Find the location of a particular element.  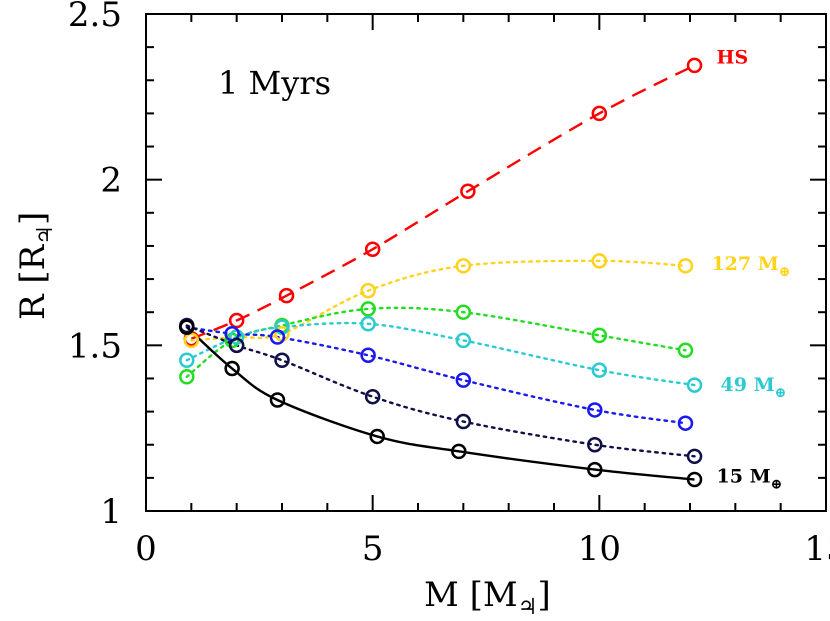

x-tick-label: 15 is located at coordinates (817, 549).